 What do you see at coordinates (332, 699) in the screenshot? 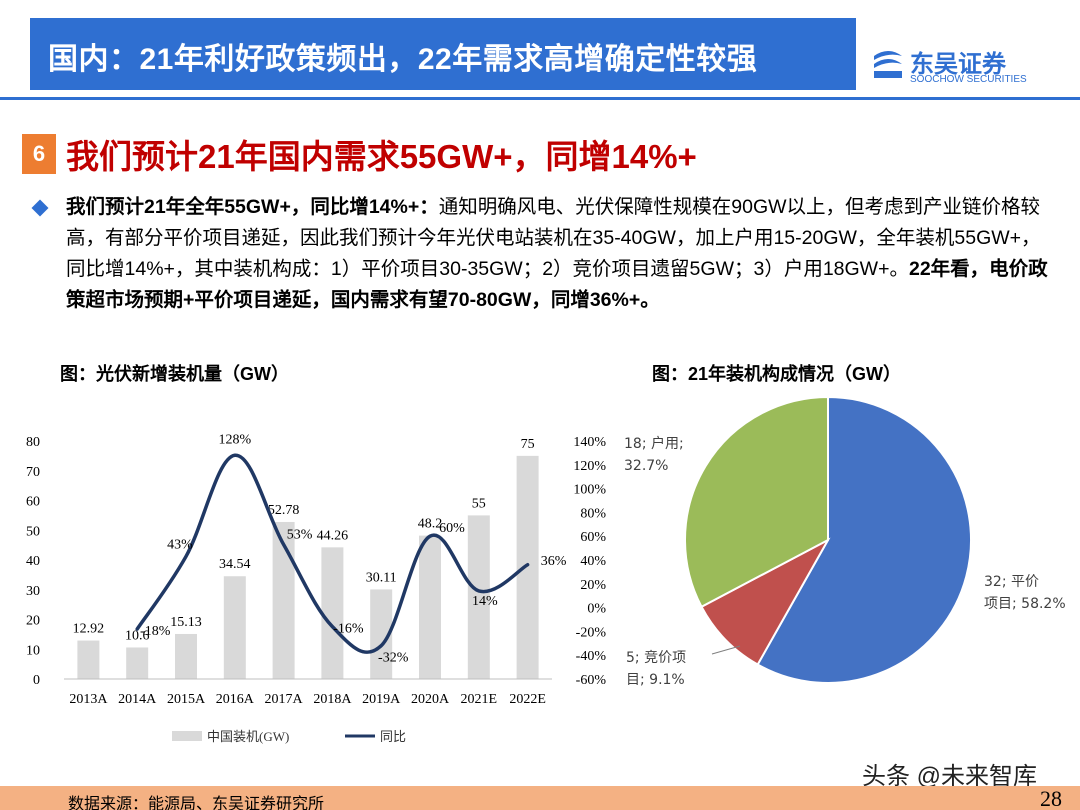
I see `x-tick-label: 2018A` at bounding box center [332, 699].